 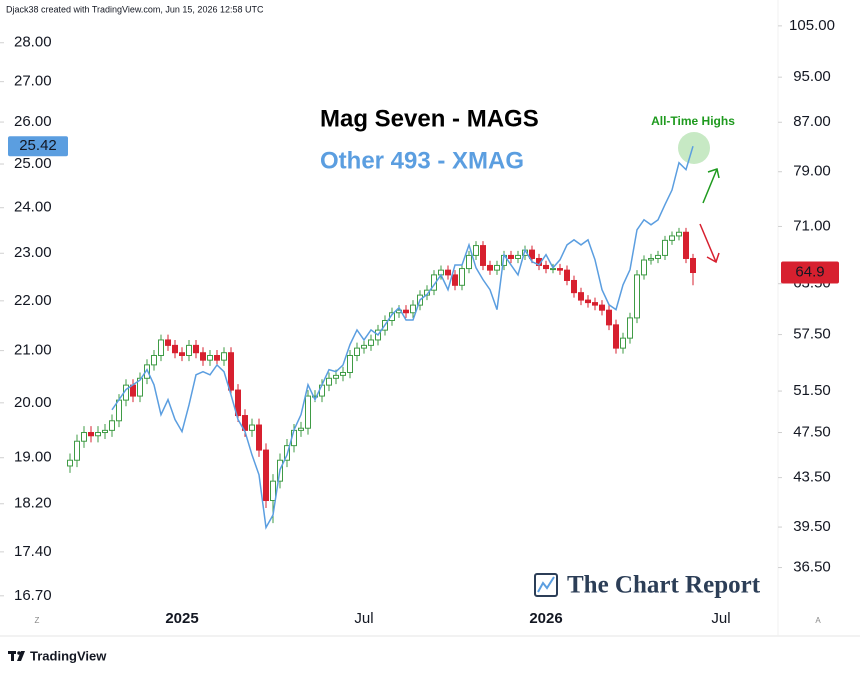 What do you see at coordinates (709, 243) in the screenshot?
I see `red-arrow` at bounding box center [709, 243].